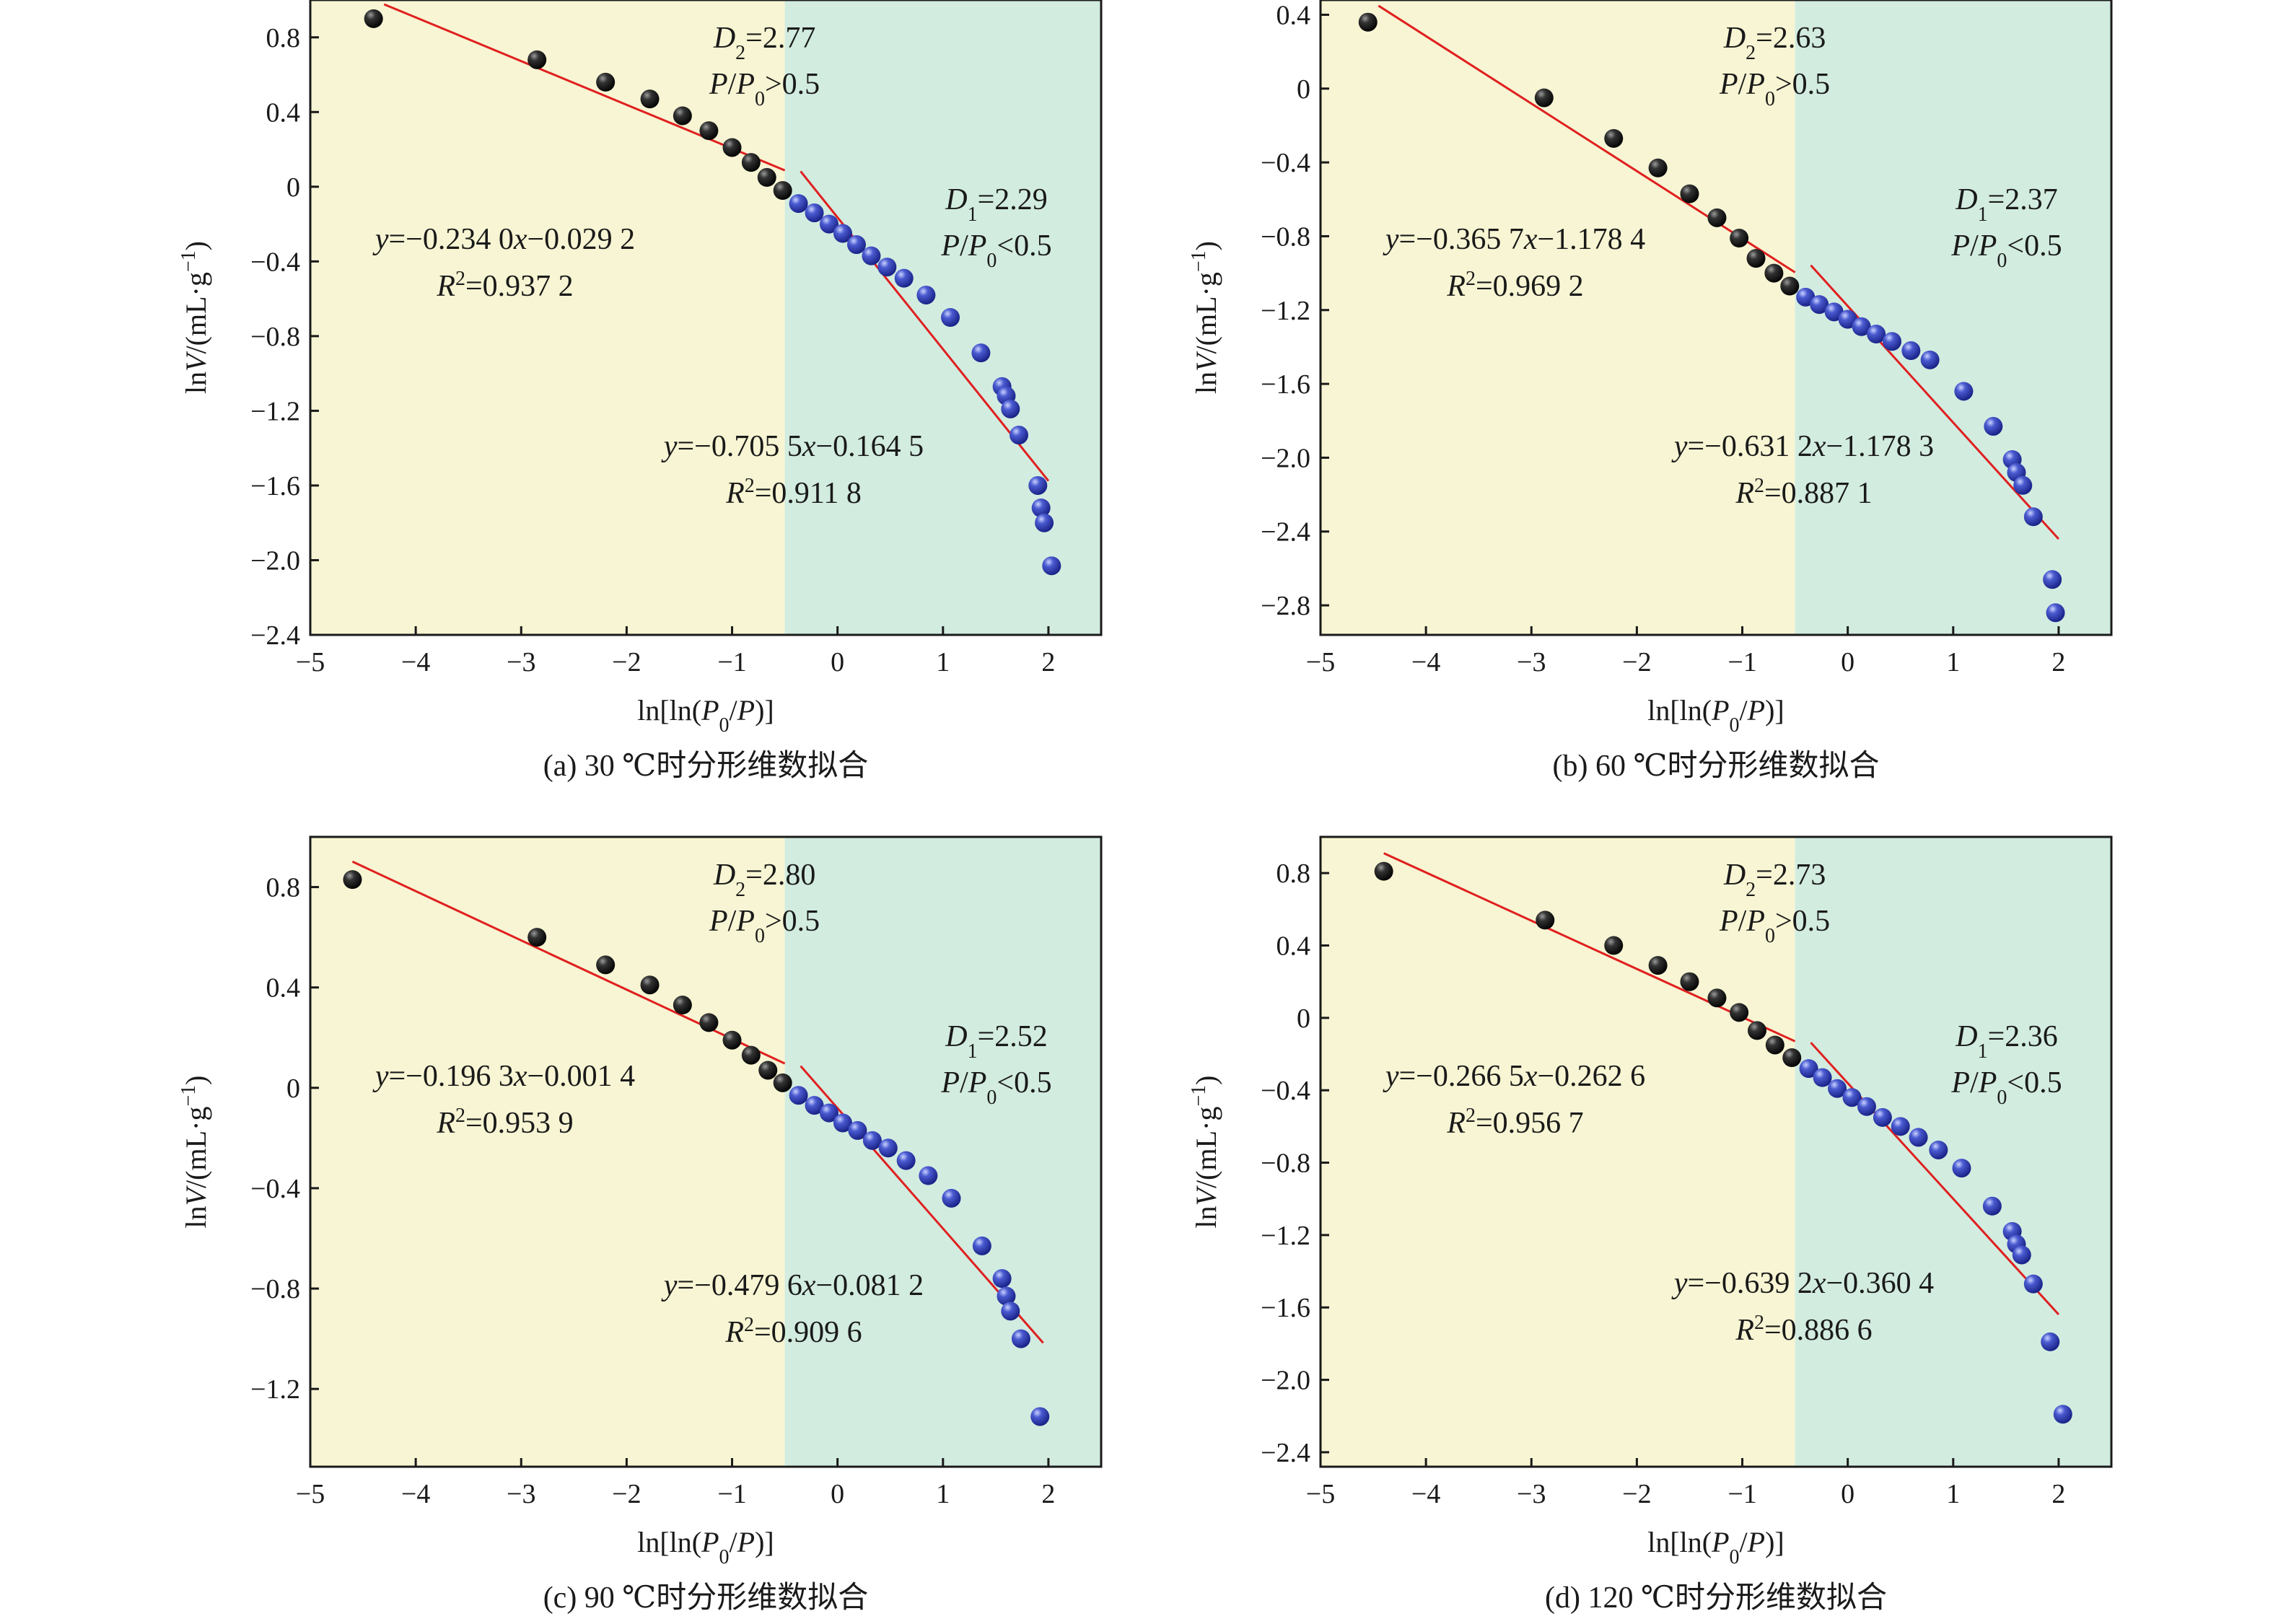 Image resolution: width=2273 pixels, height=1624 pixels. What do you see at coordinates (1716, 318) in the screenshot?
I see `plot-frame` at bounding box center [1716, 318].